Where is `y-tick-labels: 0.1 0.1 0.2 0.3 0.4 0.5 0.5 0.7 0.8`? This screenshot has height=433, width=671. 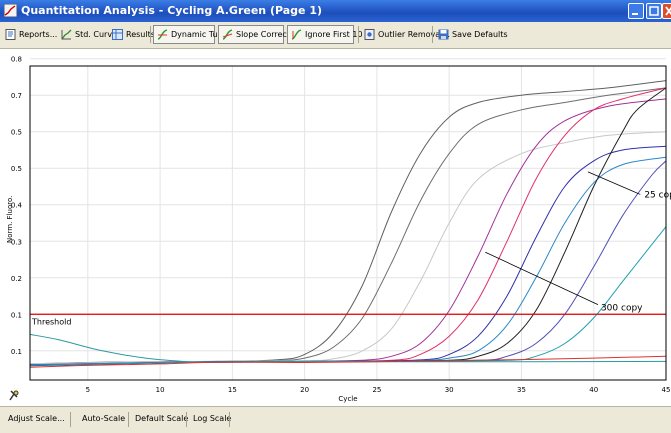 y-tick-labels: 0.1 0.1 0.2 0.3 0.4 0.5 0.5 0.7 0.8 is located at coordinates (17, 206).